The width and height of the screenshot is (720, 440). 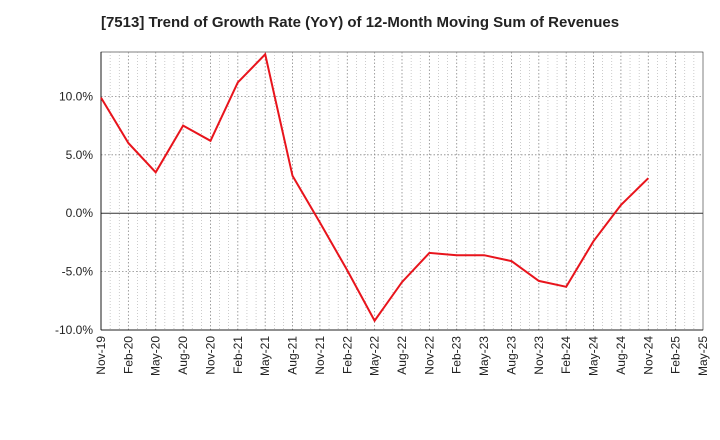 I want to click on x-tick-label: Aug-23, so click(x=511, y=355).